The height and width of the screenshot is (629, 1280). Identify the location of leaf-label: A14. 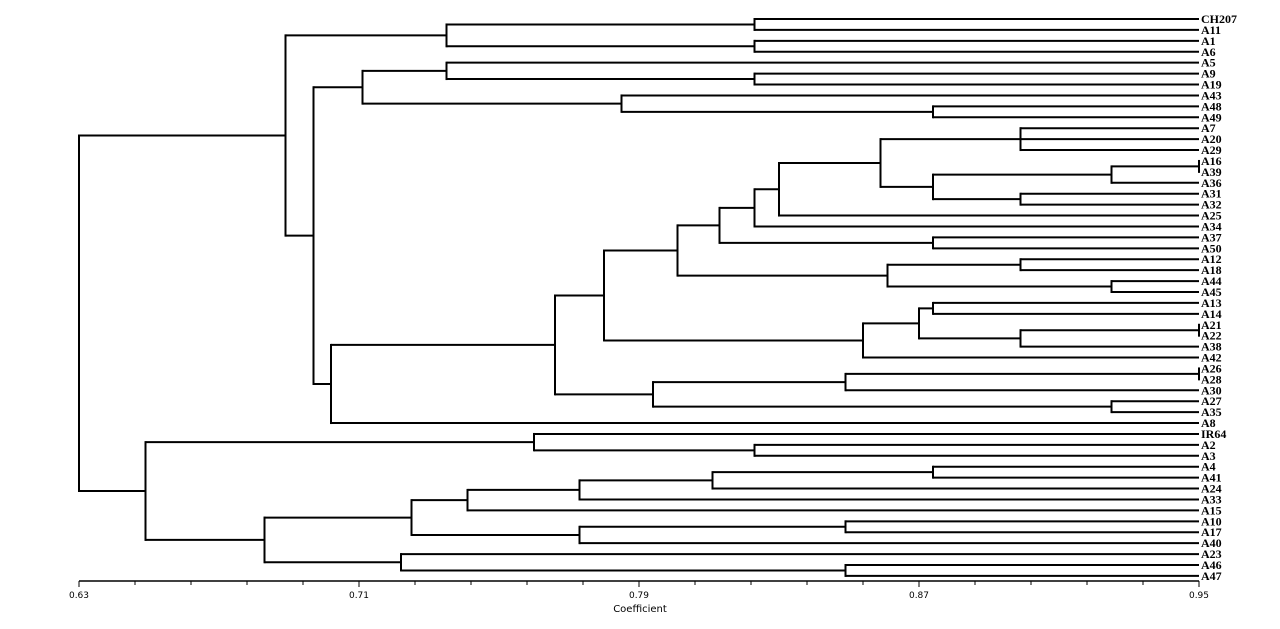
(1211, 314).